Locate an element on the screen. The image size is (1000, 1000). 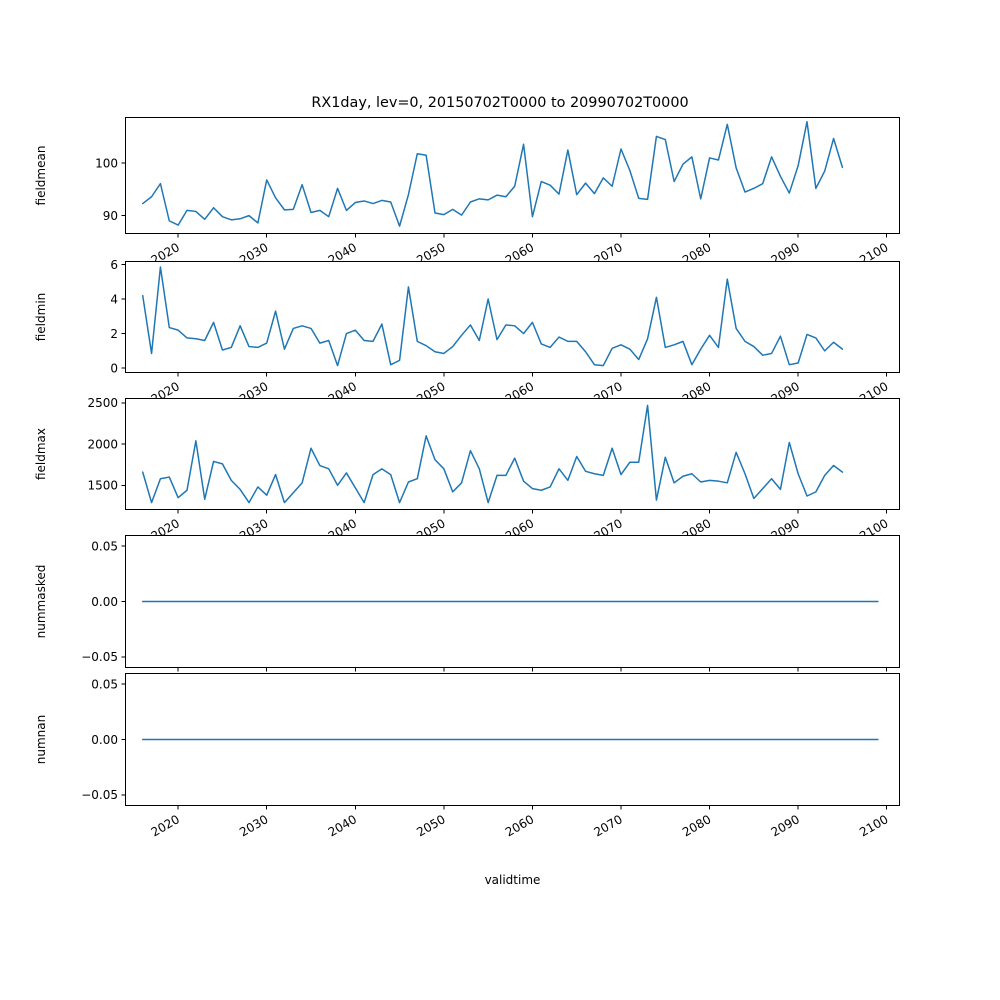
ytick-label: 90 is located at coordinates (110, 216).